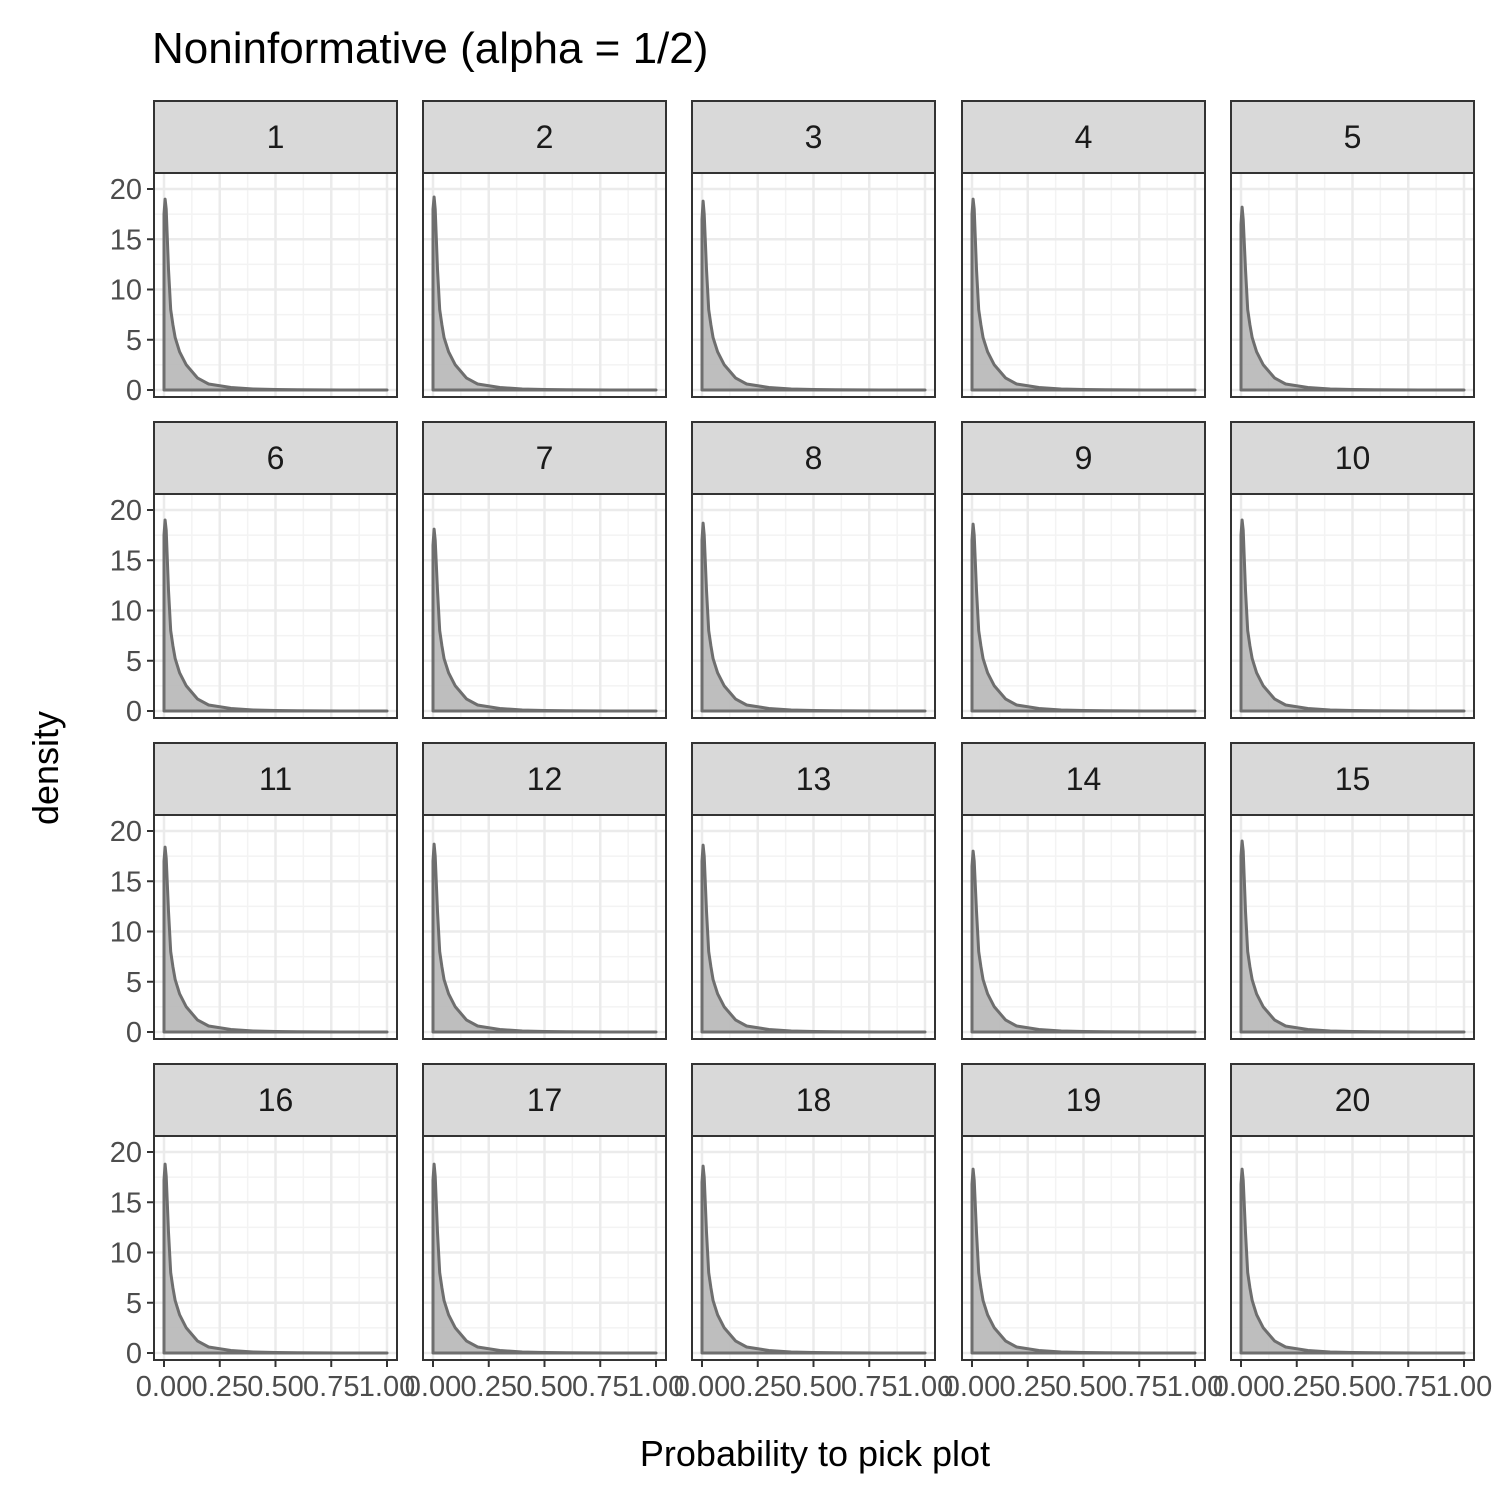 Image resolution: width=1500 pixels, height=1500 pixels. I want to click on facet-label: 1, so click(276, 137).